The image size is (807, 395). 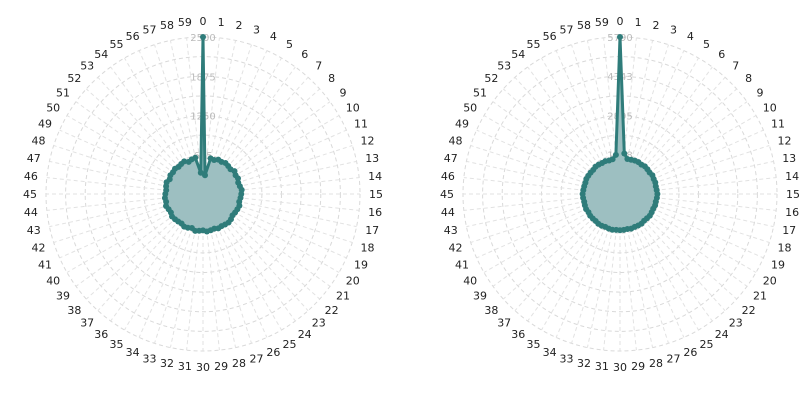 I want to click on angle-label: 2, so click(x=239, y=25).